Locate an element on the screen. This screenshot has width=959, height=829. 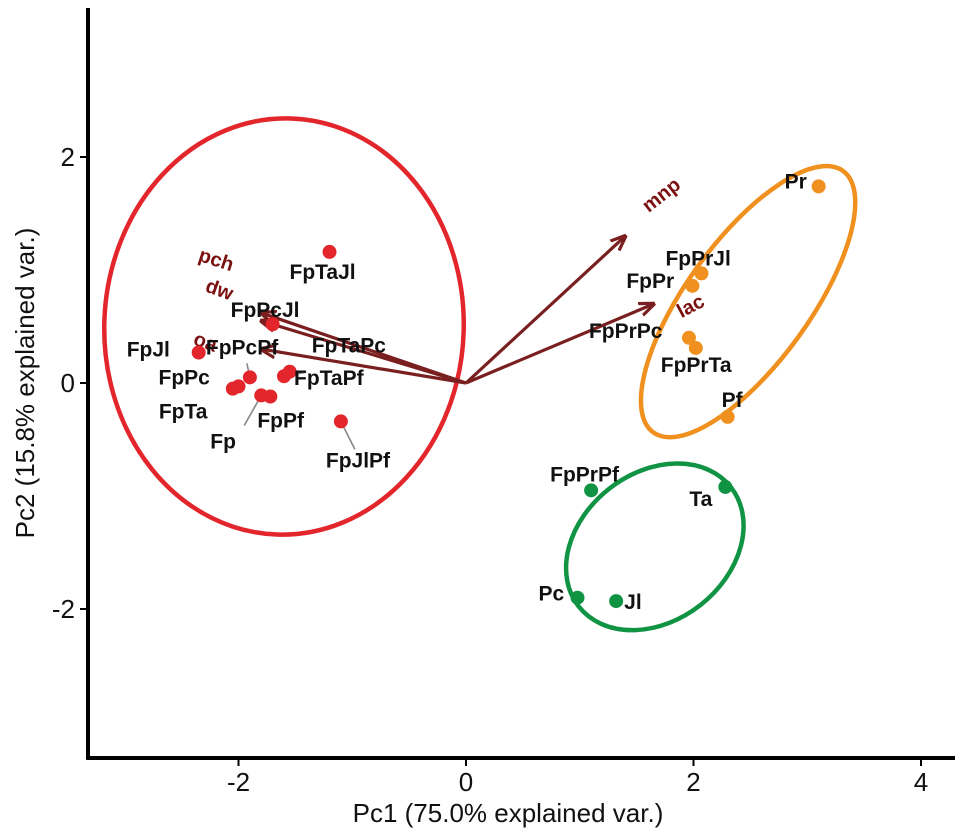
data-point-FpPrJl is located at coordinates (701, 273).